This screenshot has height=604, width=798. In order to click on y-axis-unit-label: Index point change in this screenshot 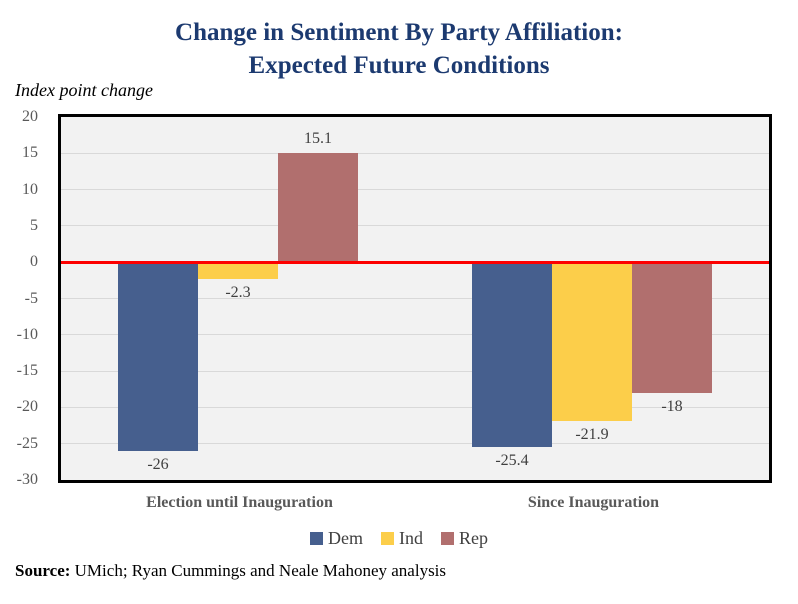, I will do `click(84, 90)`.